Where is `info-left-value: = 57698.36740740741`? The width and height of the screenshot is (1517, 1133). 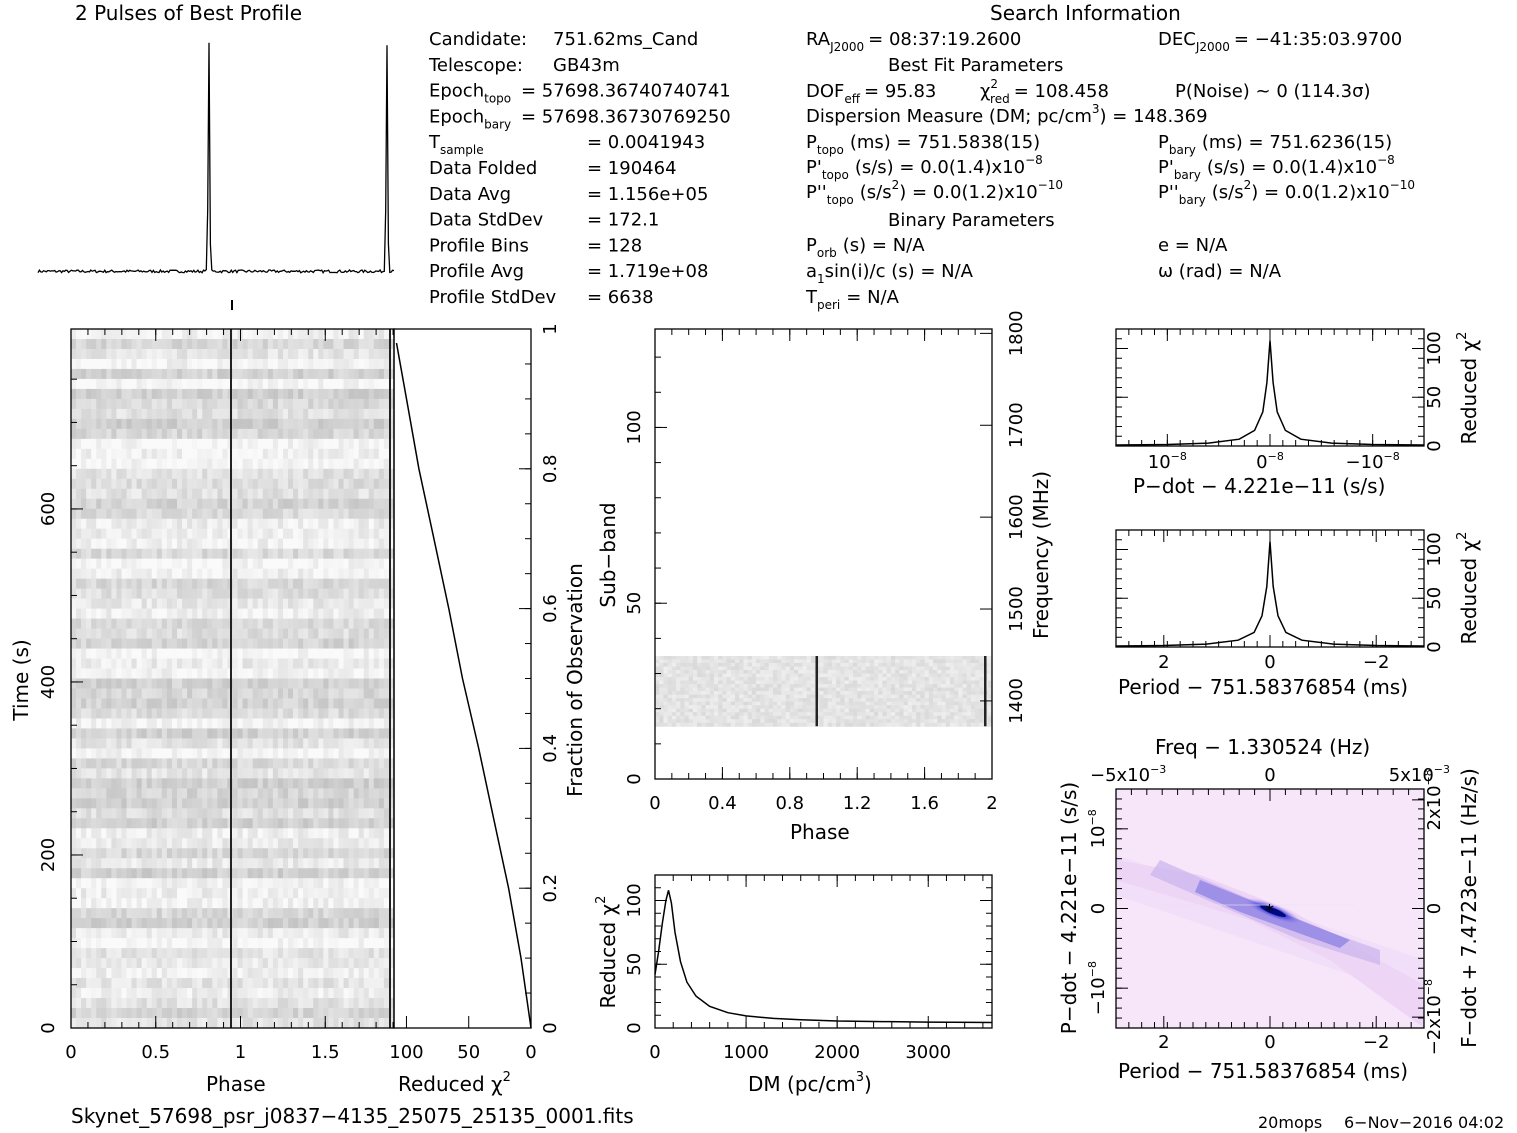 info-left-value: = 57698.36740740741 is located at coordinates (626, 91).